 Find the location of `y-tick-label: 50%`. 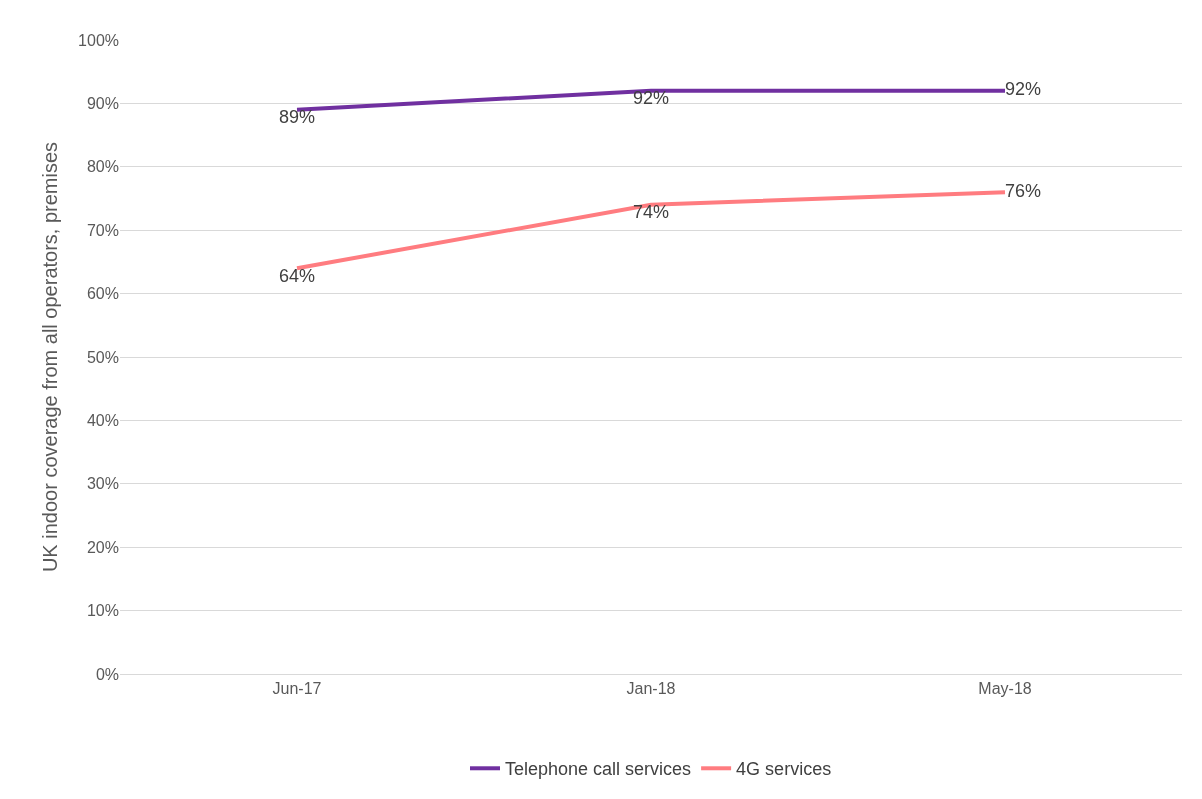

y-tick-label: 50% is located at coordinates (102, 357).